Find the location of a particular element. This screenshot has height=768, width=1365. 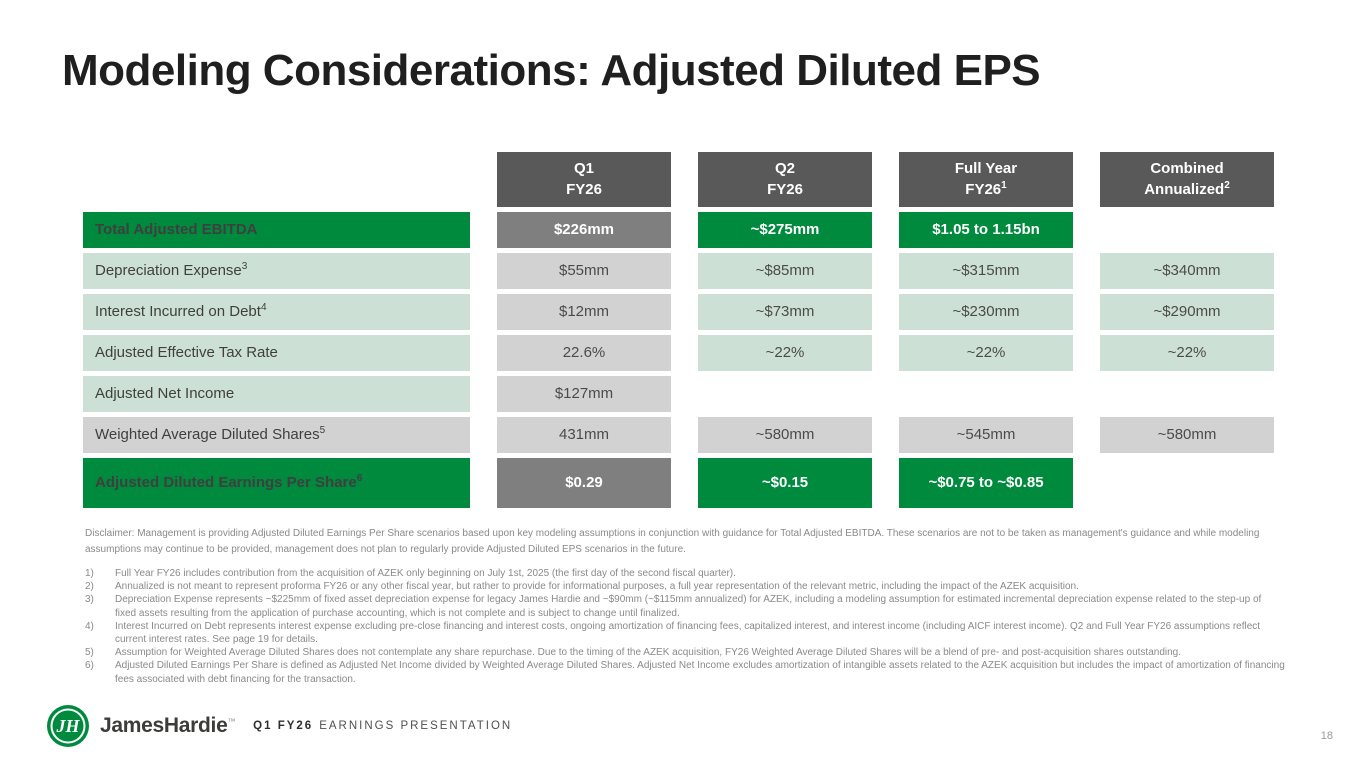

table-cell-depreciation-full-year: ~$315mm is located at coordinates (986, 271).